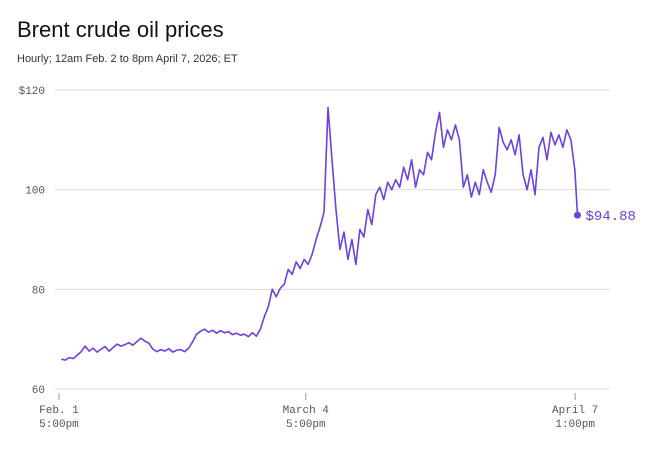 The height and width of the screenshot is (455, 650). Describe the element at coordinates (577, 215) in the screenshot. I see `end-point` at that location.